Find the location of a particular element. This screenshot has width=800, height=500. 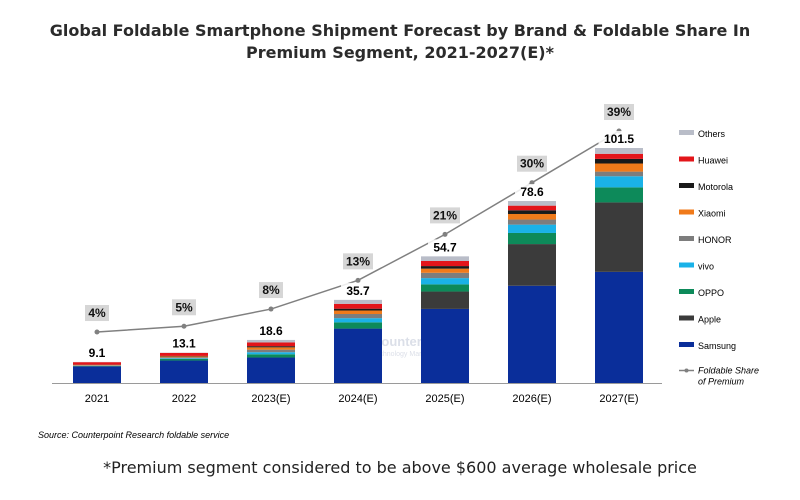

legend-swatch-samsung is located at coordinates (686, 344).